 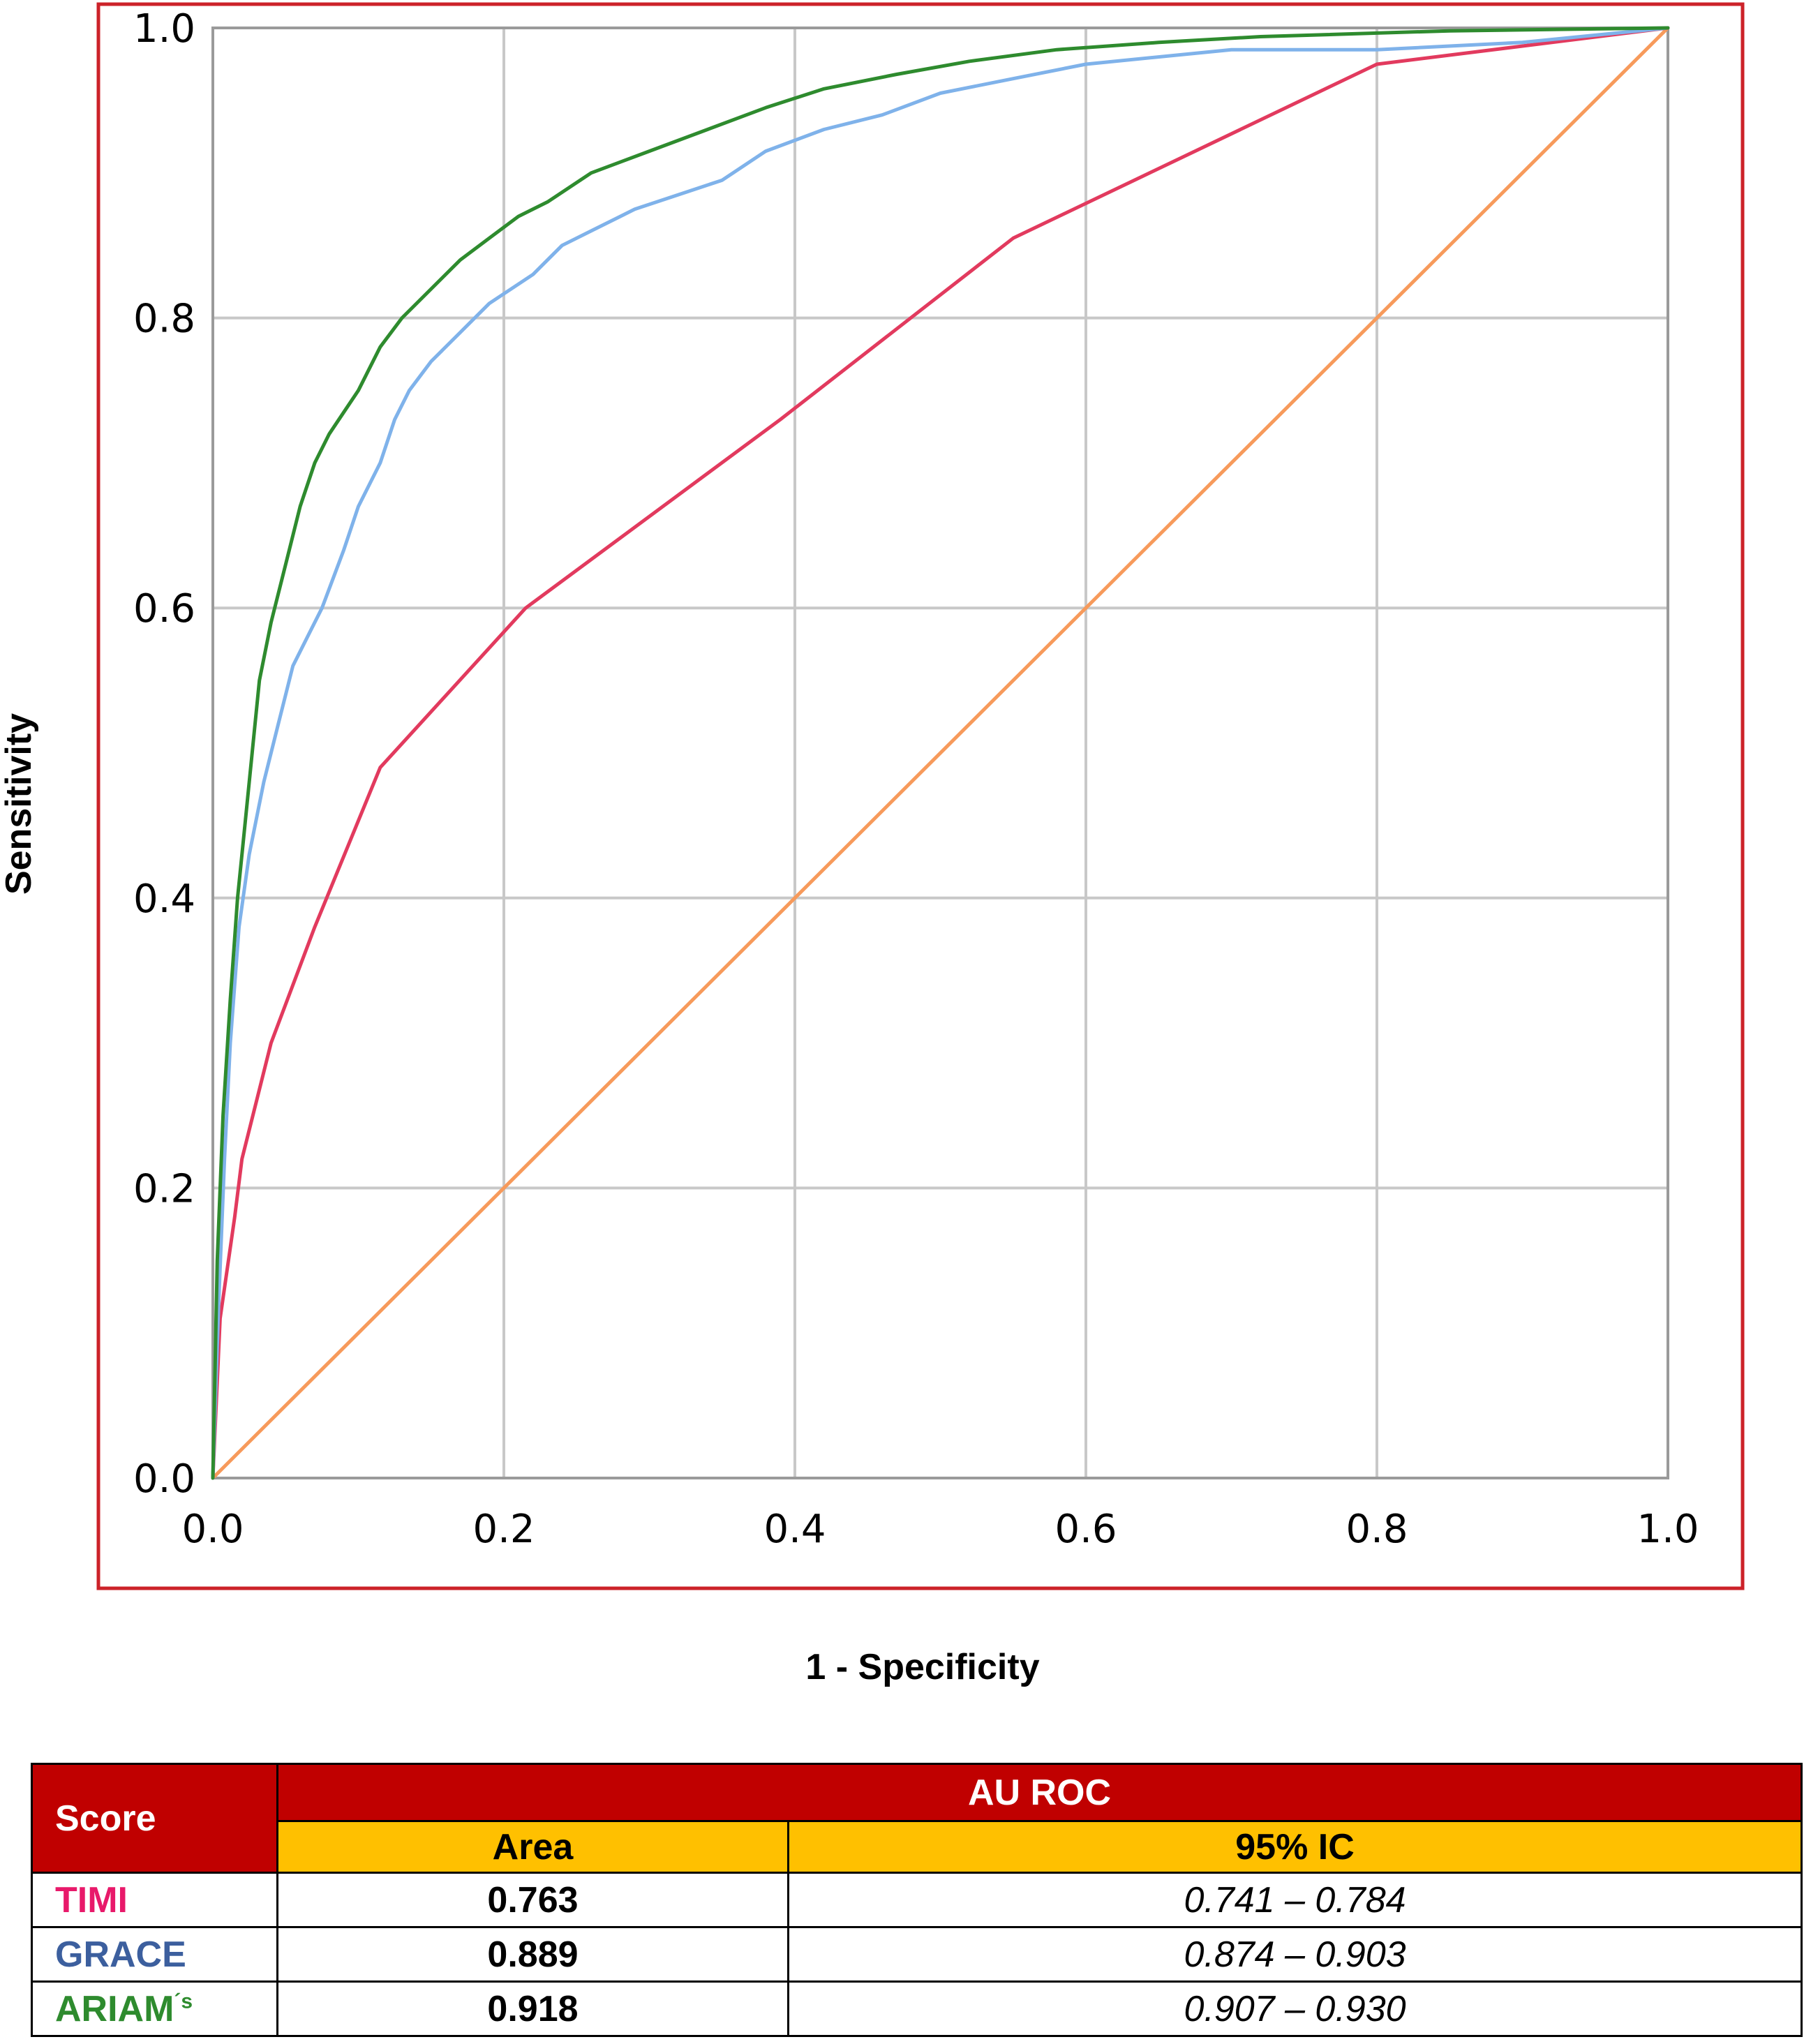 I want to click on score-name: TIMI, so click(x=154, y=1900).